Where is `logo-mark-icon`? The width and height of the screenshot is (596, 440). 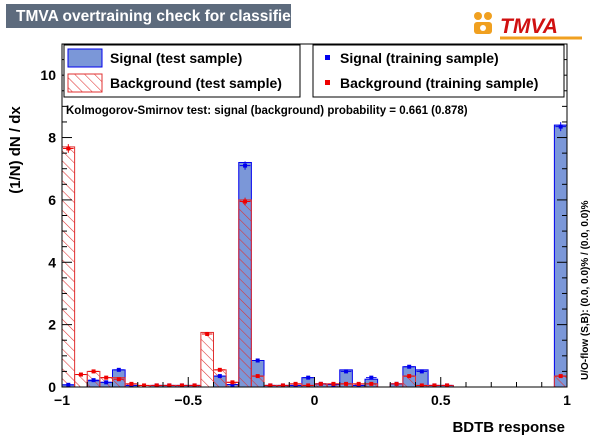 logo-mark-icon is located at coordinates (483, 23).